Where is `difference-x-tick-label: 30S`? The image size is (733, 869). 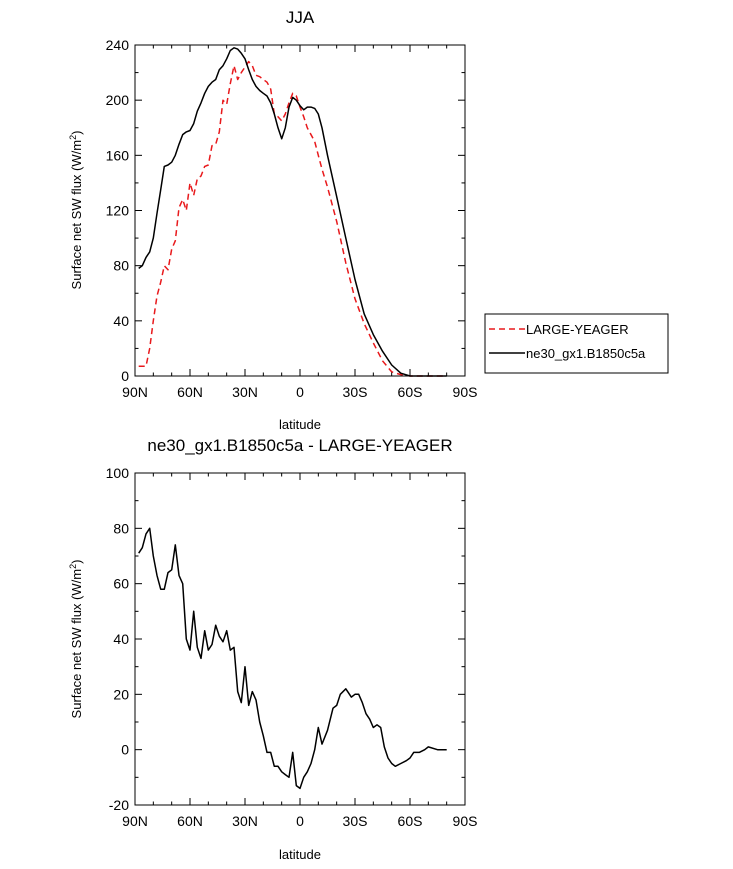
difference-x-tick-label: 30S is located at coordinates (355, 821).